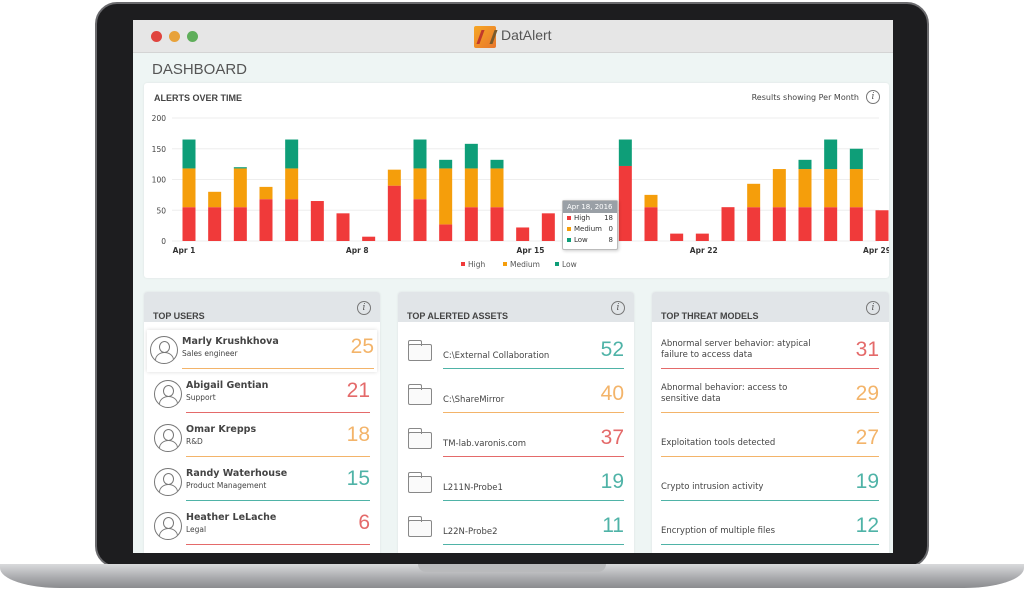 This screenshot has width=1024, height=594. Describe the element at coordinates (226, 485) in the screenshot. I see `user-role: Product Management` at that location.